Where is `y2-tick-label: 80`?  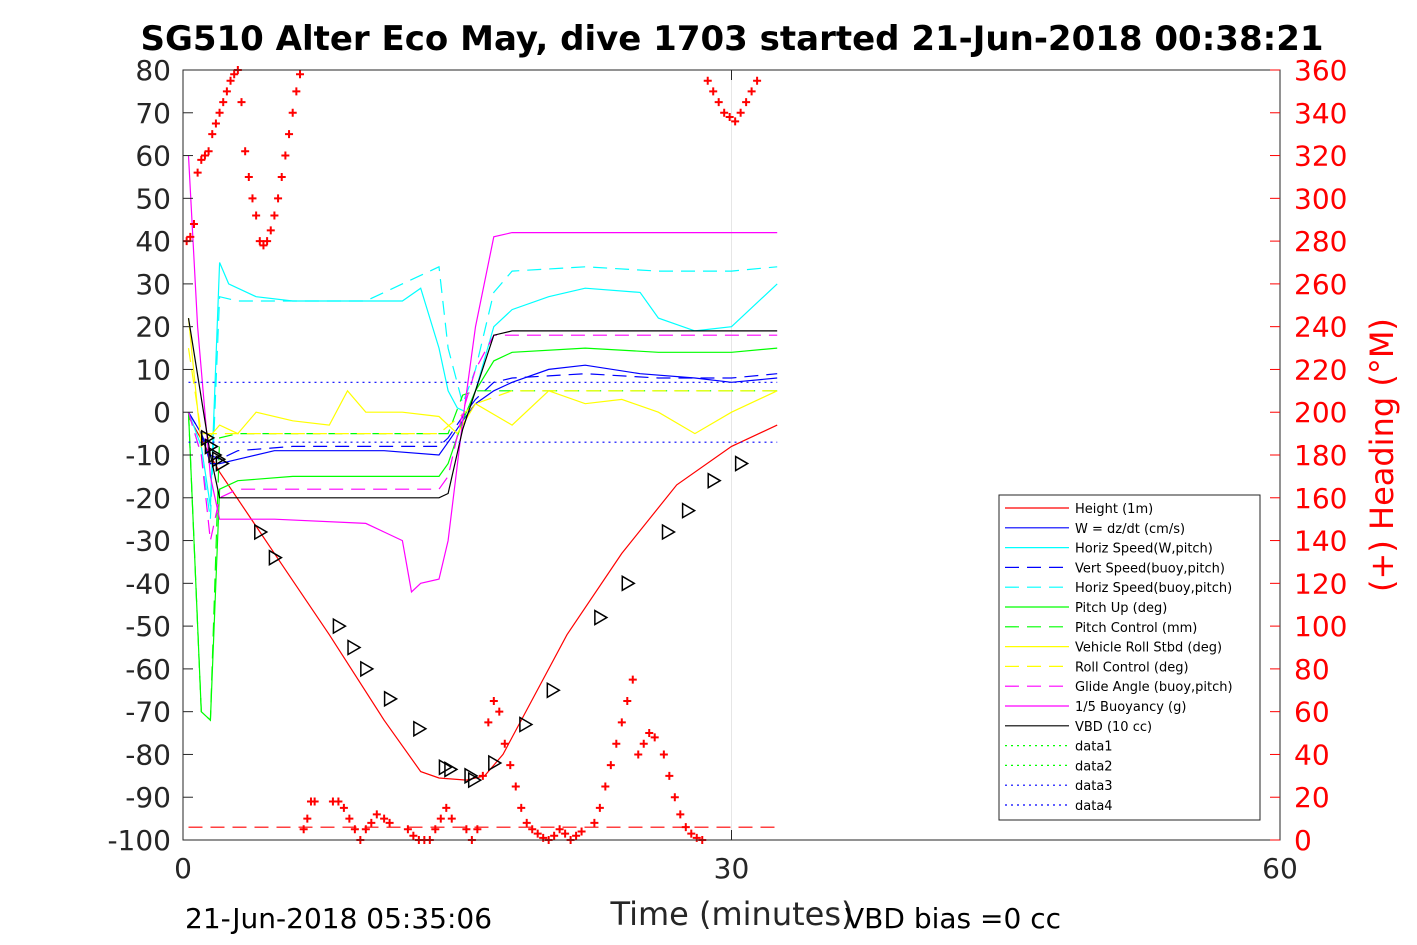 y2-tick-label: 80 is located at coordinates (1312, 669).